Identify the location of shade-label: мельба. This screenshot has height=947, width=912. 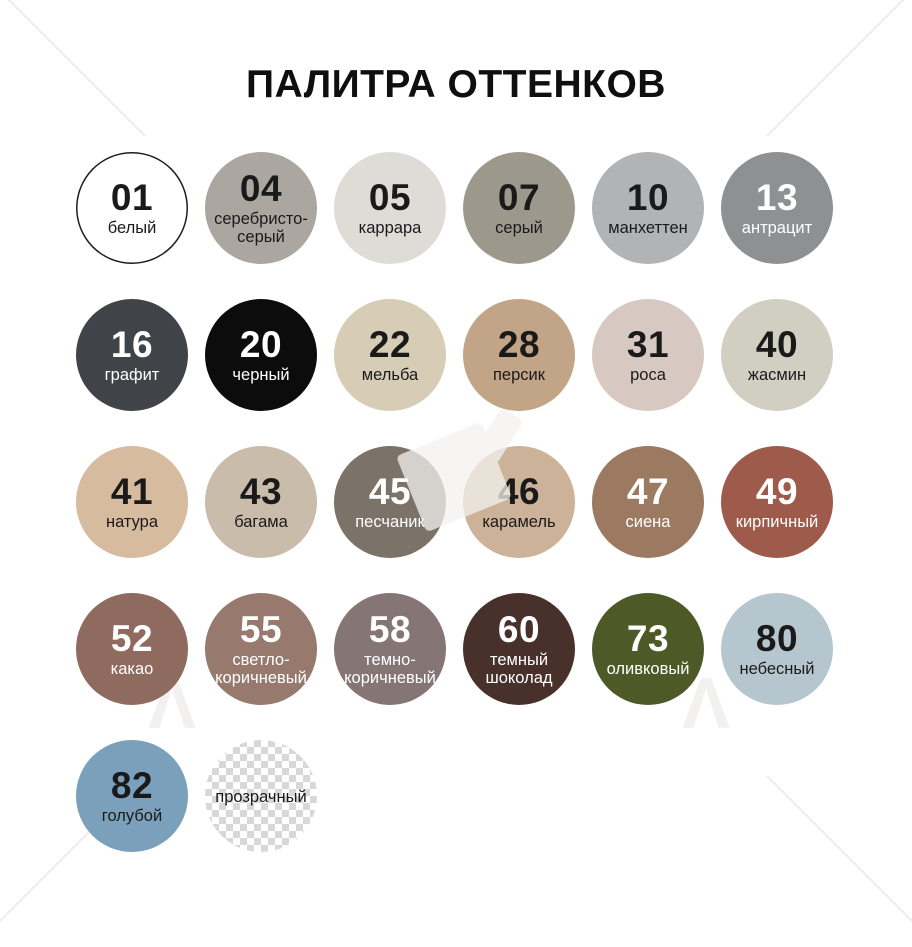
(390, 374).